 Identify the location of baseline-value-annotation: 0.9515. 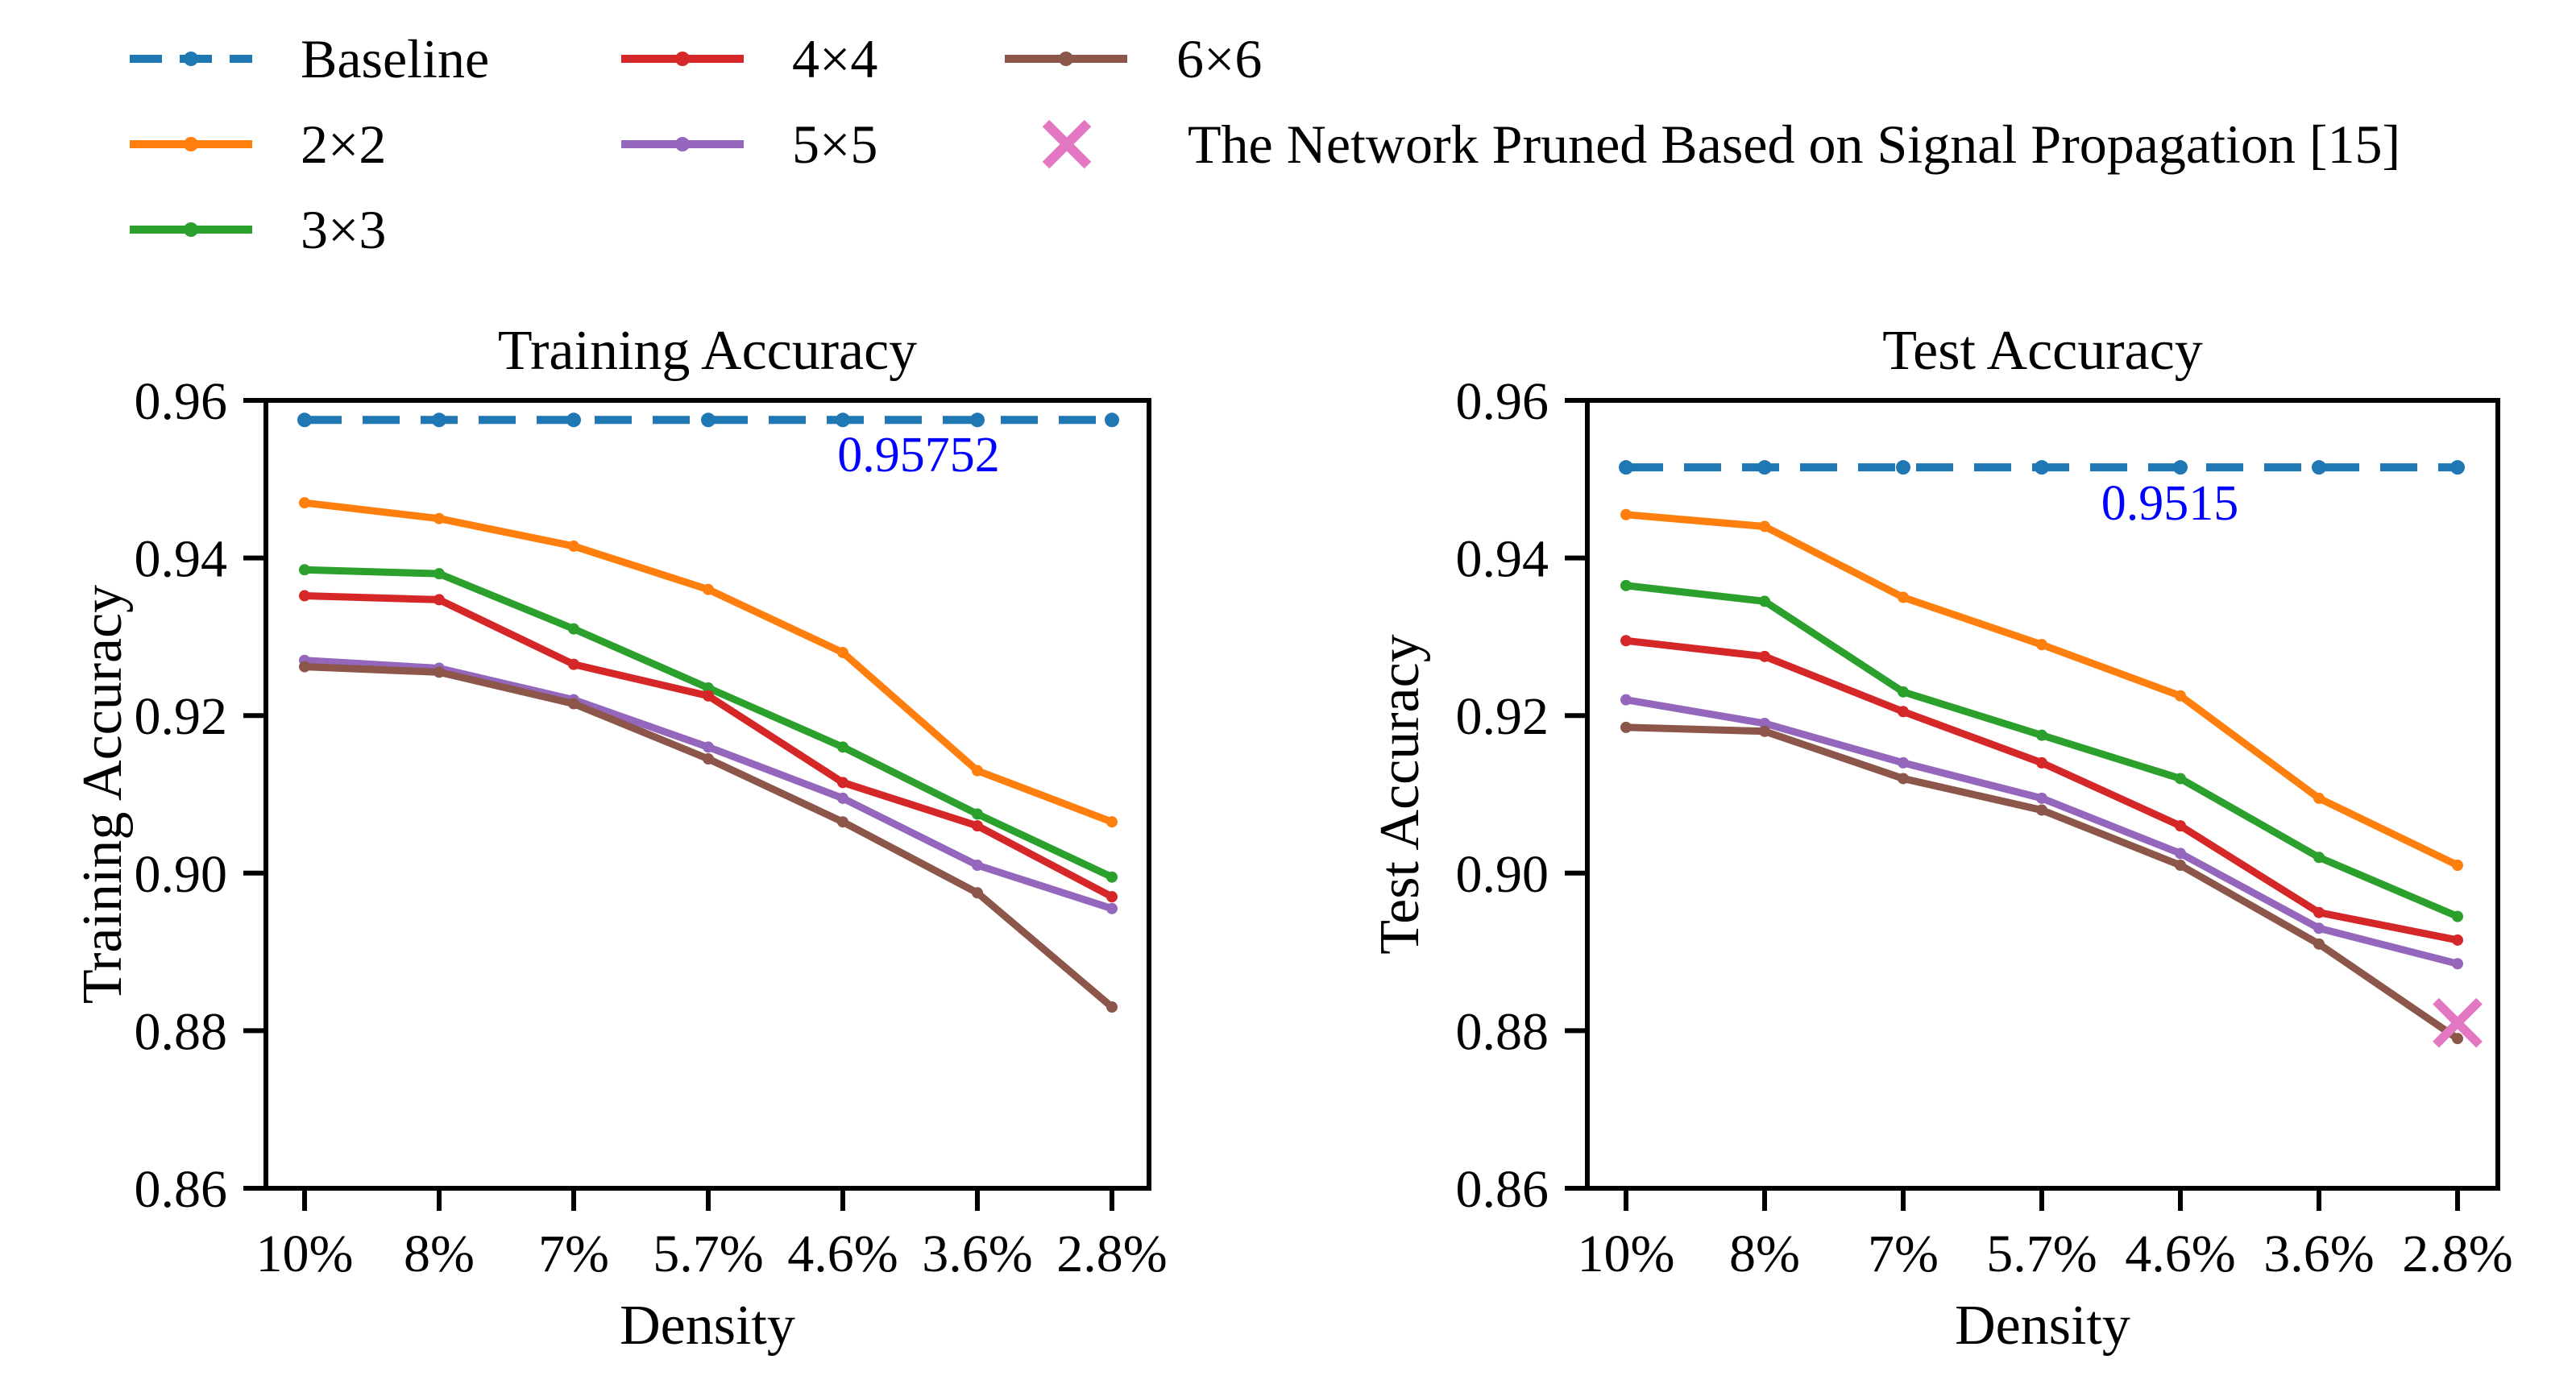
(2170, 503).